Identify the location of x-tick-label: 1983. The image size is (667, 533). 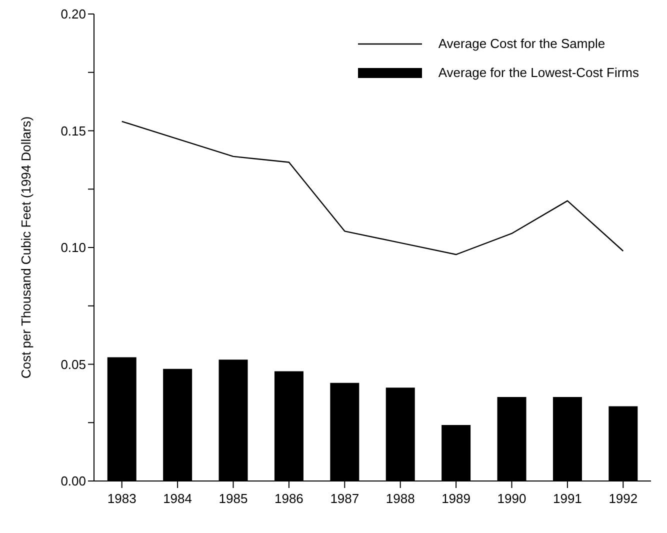
(121, 498).